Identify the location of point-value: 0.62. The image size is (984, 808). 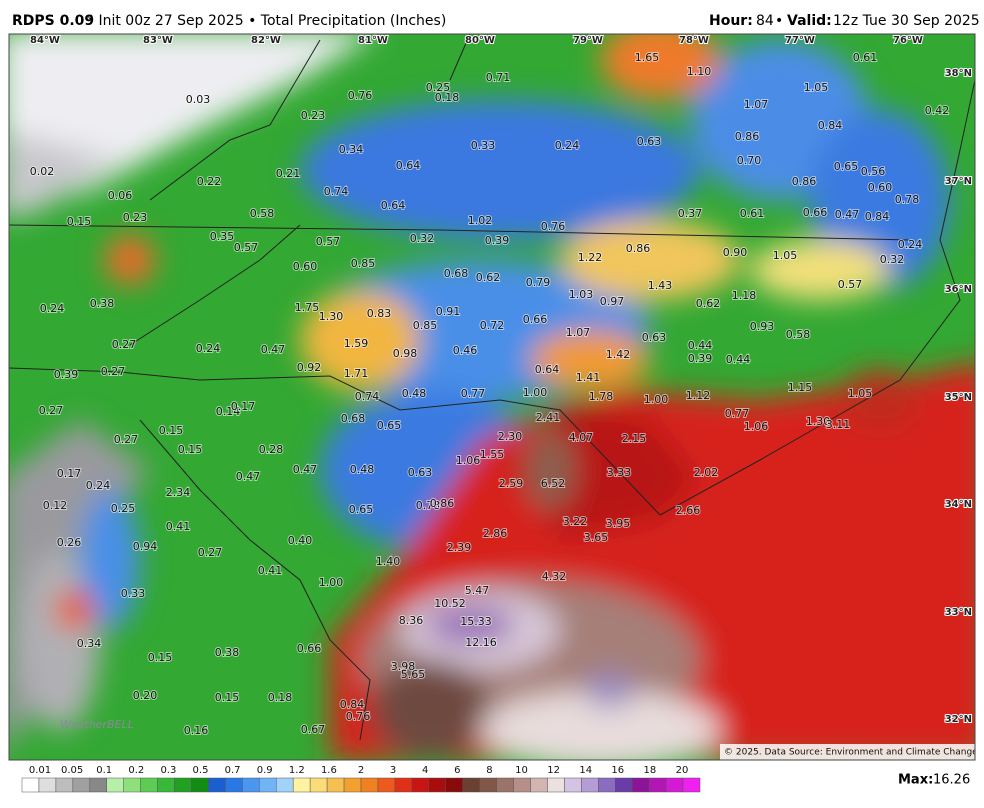
(488, 277).